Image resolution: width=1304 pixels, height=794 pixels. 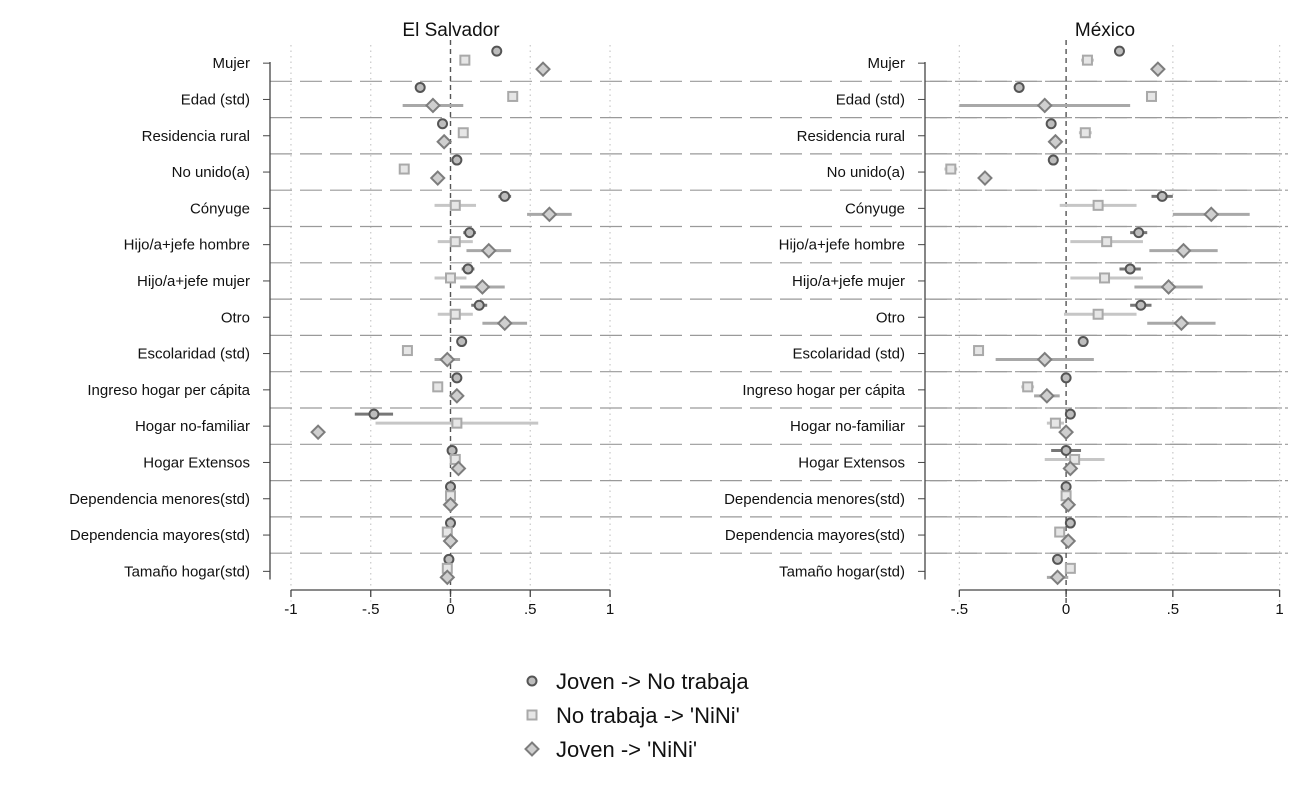 I want to click on x-tick-label: -1, so click(x=290, y=609).